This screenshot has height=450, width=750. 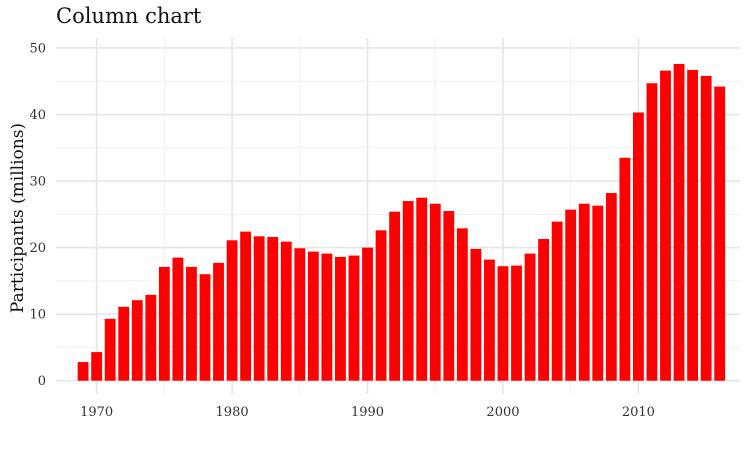 I want to click on bar-2013, so click(x=679, y=222).